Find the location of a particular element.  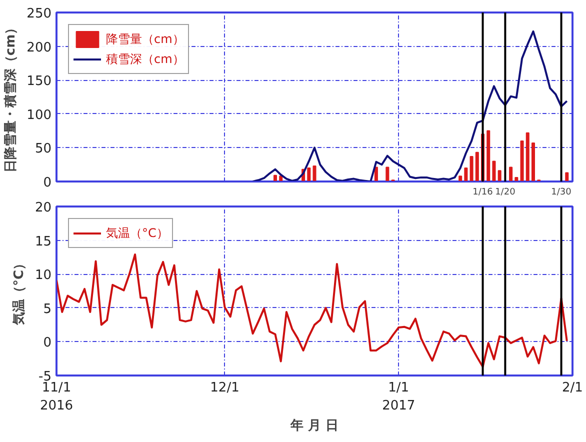

y-tick-label: 20 is located at coordinates (43, 208).